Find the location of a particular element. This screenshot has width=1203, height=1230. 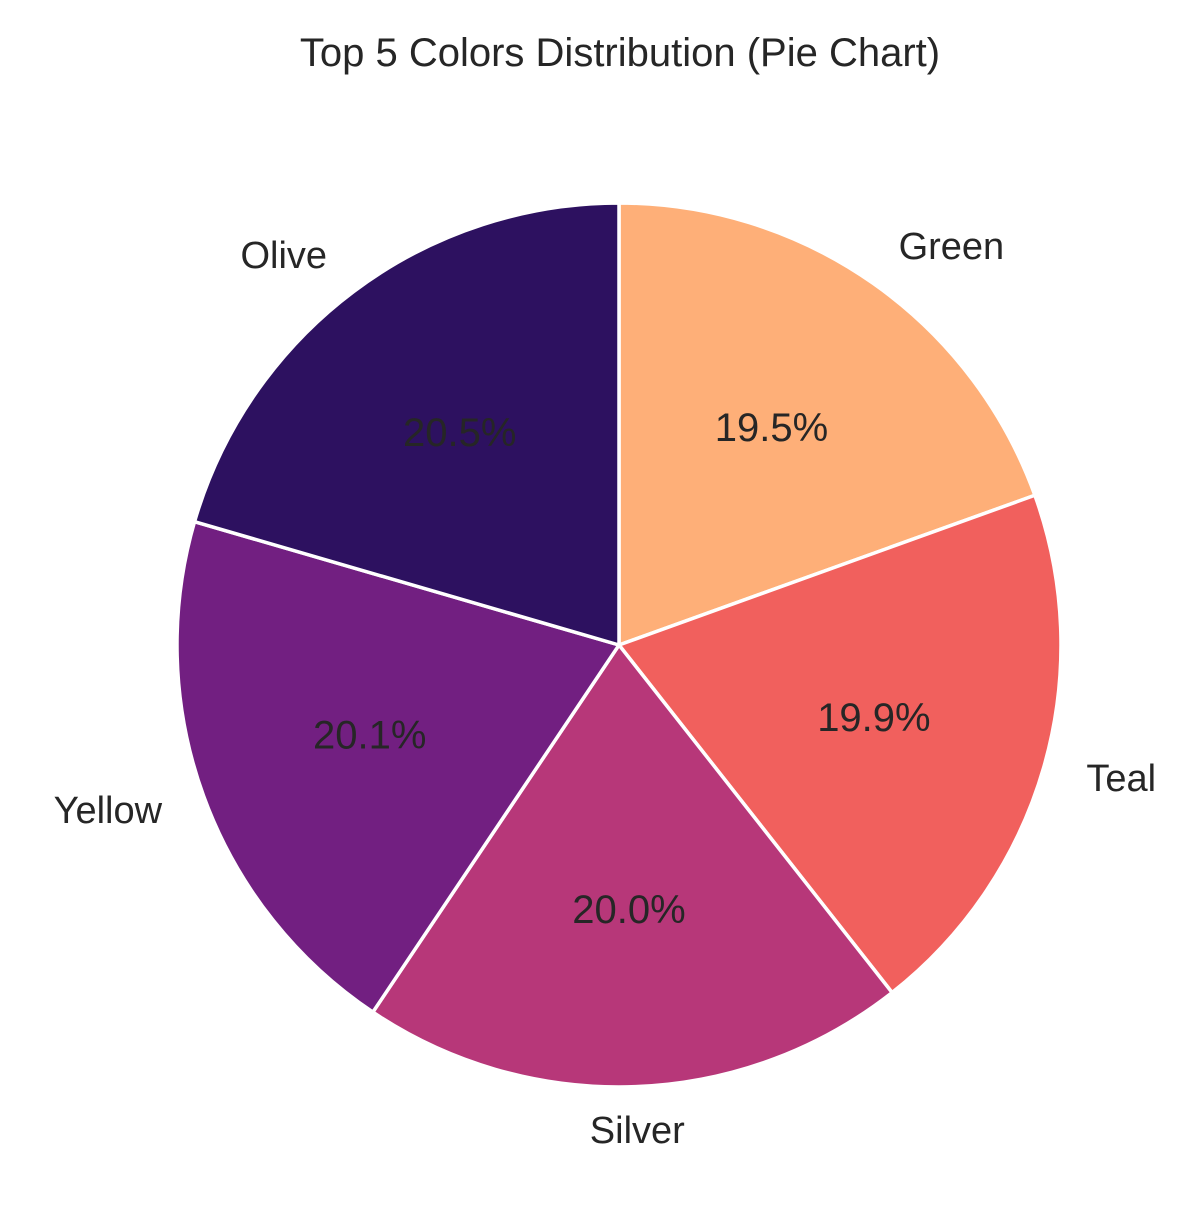

pie-slice-olive is located at coordinates (406, 424).